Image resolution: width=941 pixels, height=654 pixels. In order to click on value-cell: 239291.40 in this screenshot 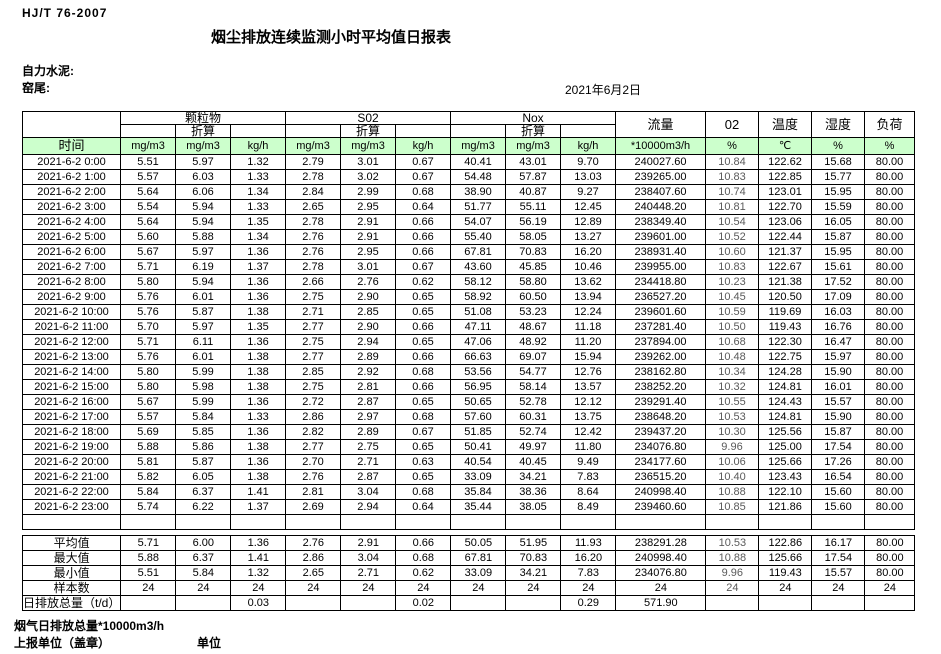, I will do `click(660, 402)`.